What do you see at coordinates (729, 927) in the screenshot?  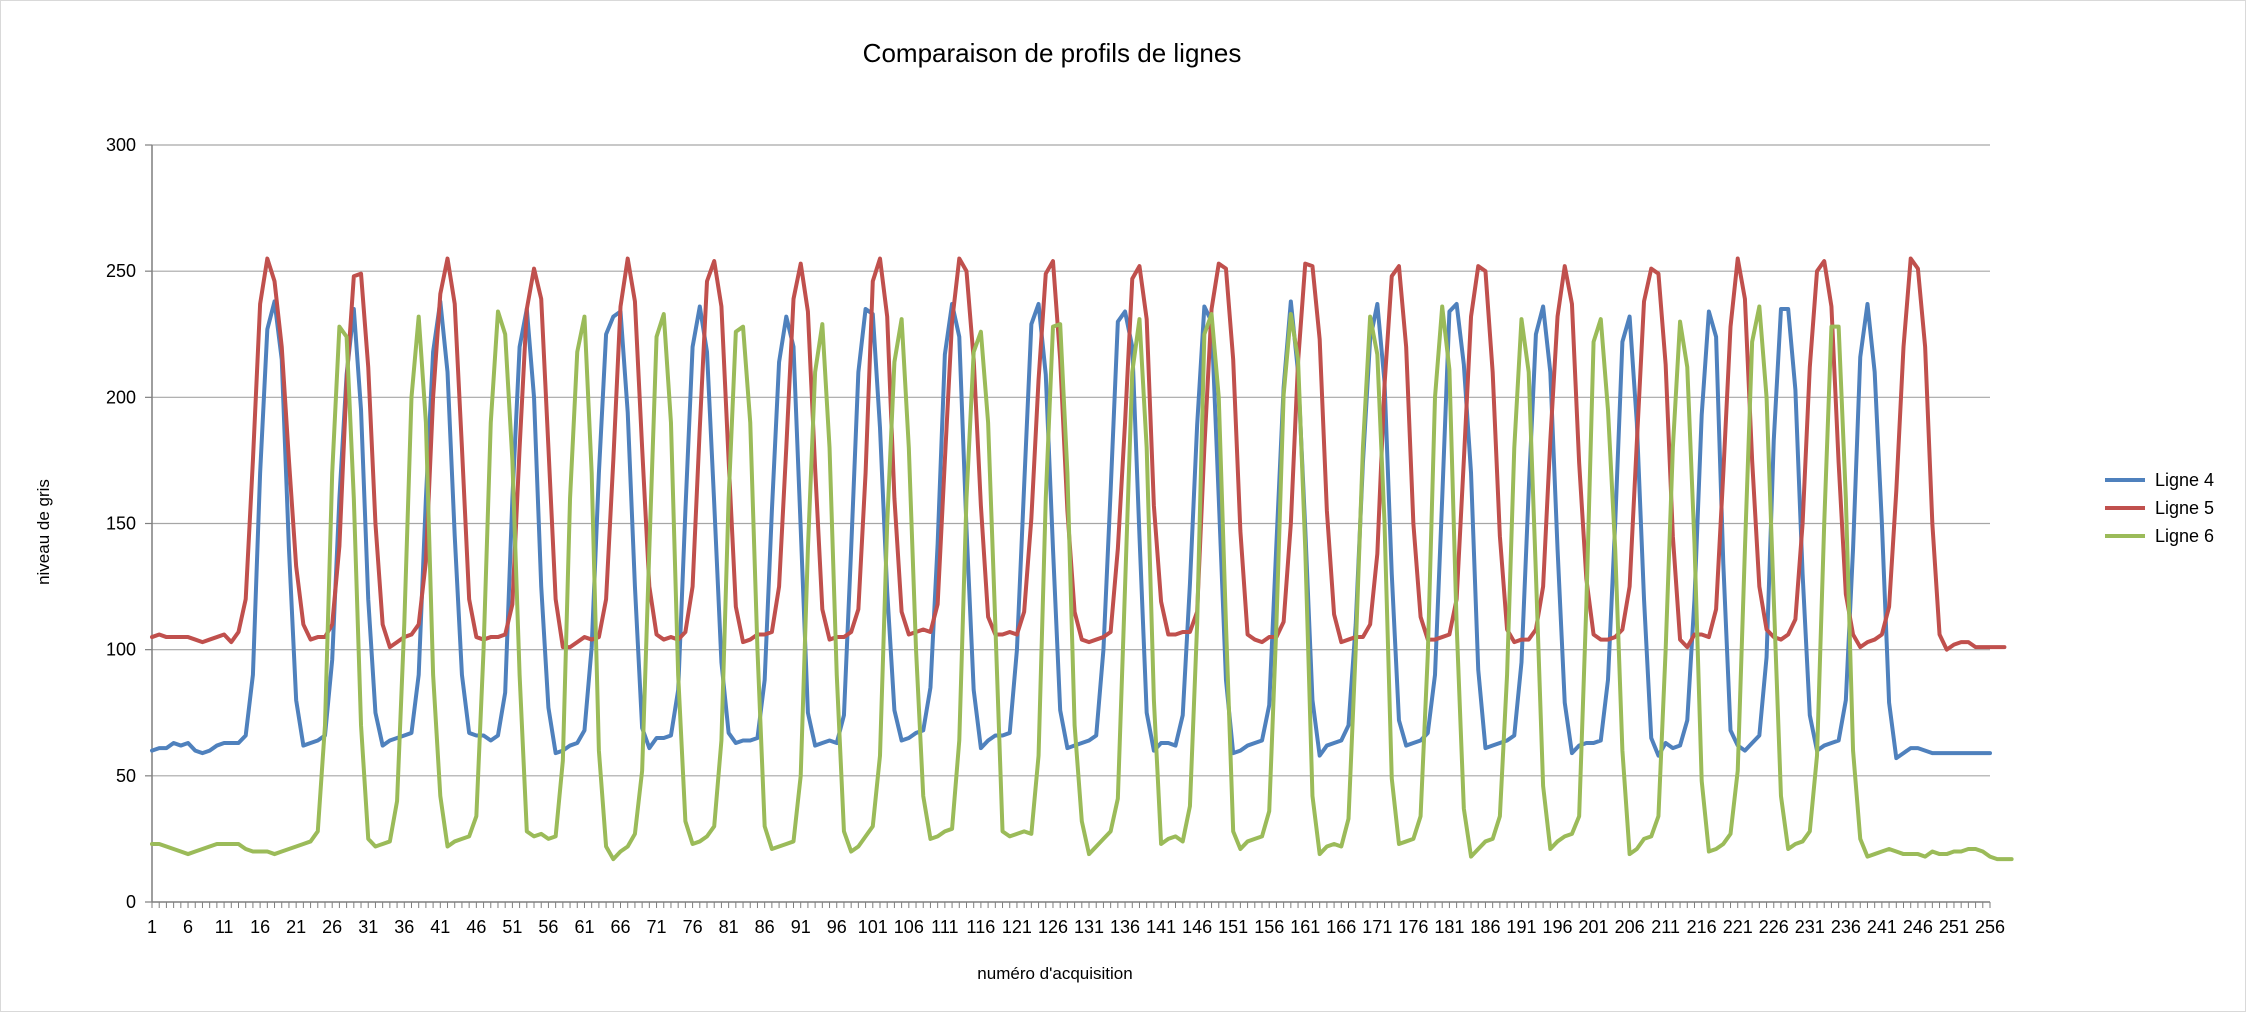 I see `x-tick-label-81: 81` at bounding box center [729, 927].